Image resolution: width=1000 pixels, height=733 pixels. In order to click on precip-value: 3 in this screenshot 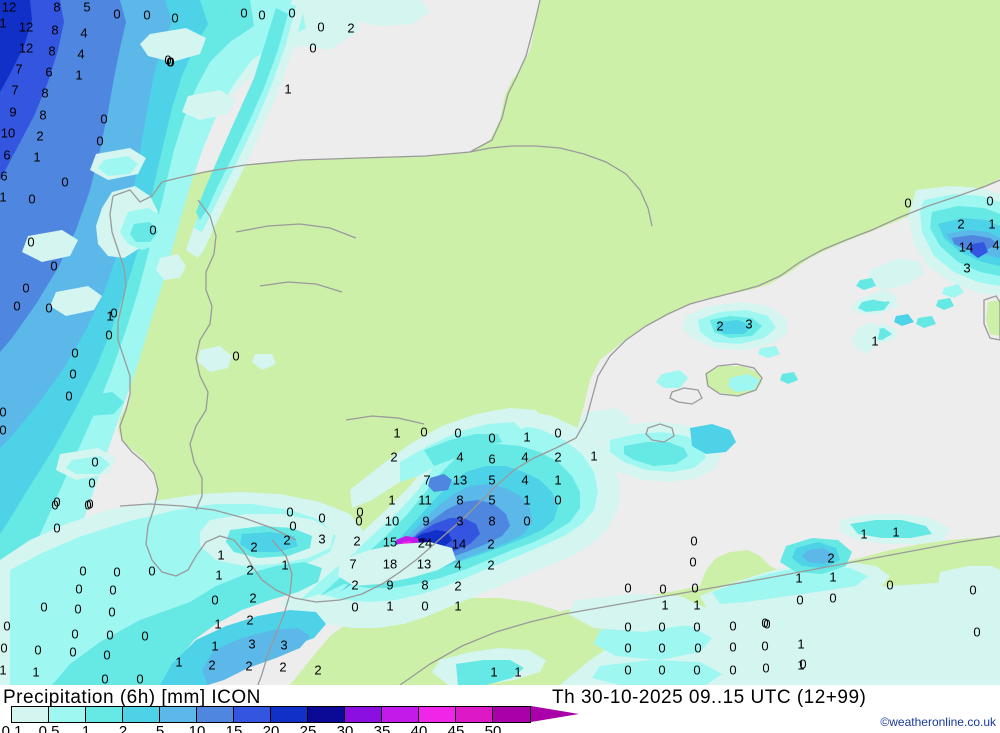, I will do `click(749, 324)`.